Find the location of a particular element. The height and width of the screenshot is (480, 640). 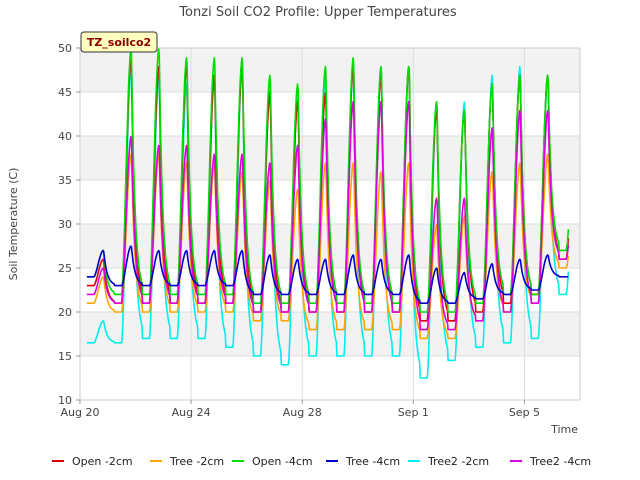

y-tick-label: 15 is located at coordinates (65, 356).